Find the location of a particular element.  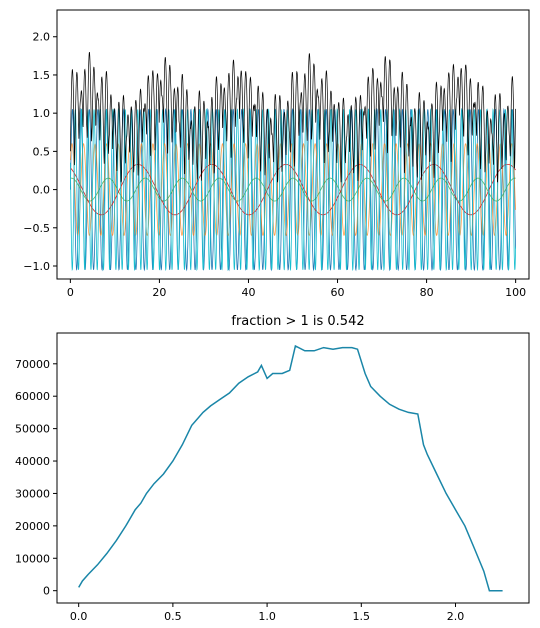

top-series-line is located at coordinates (293, 189).